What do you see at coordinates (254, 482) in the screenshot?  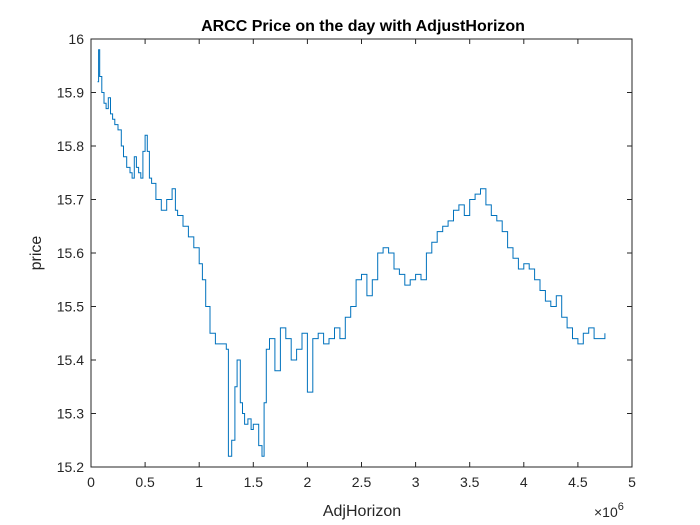 I see `x-tick-label: 1.5` at bounding box center [254, 482].